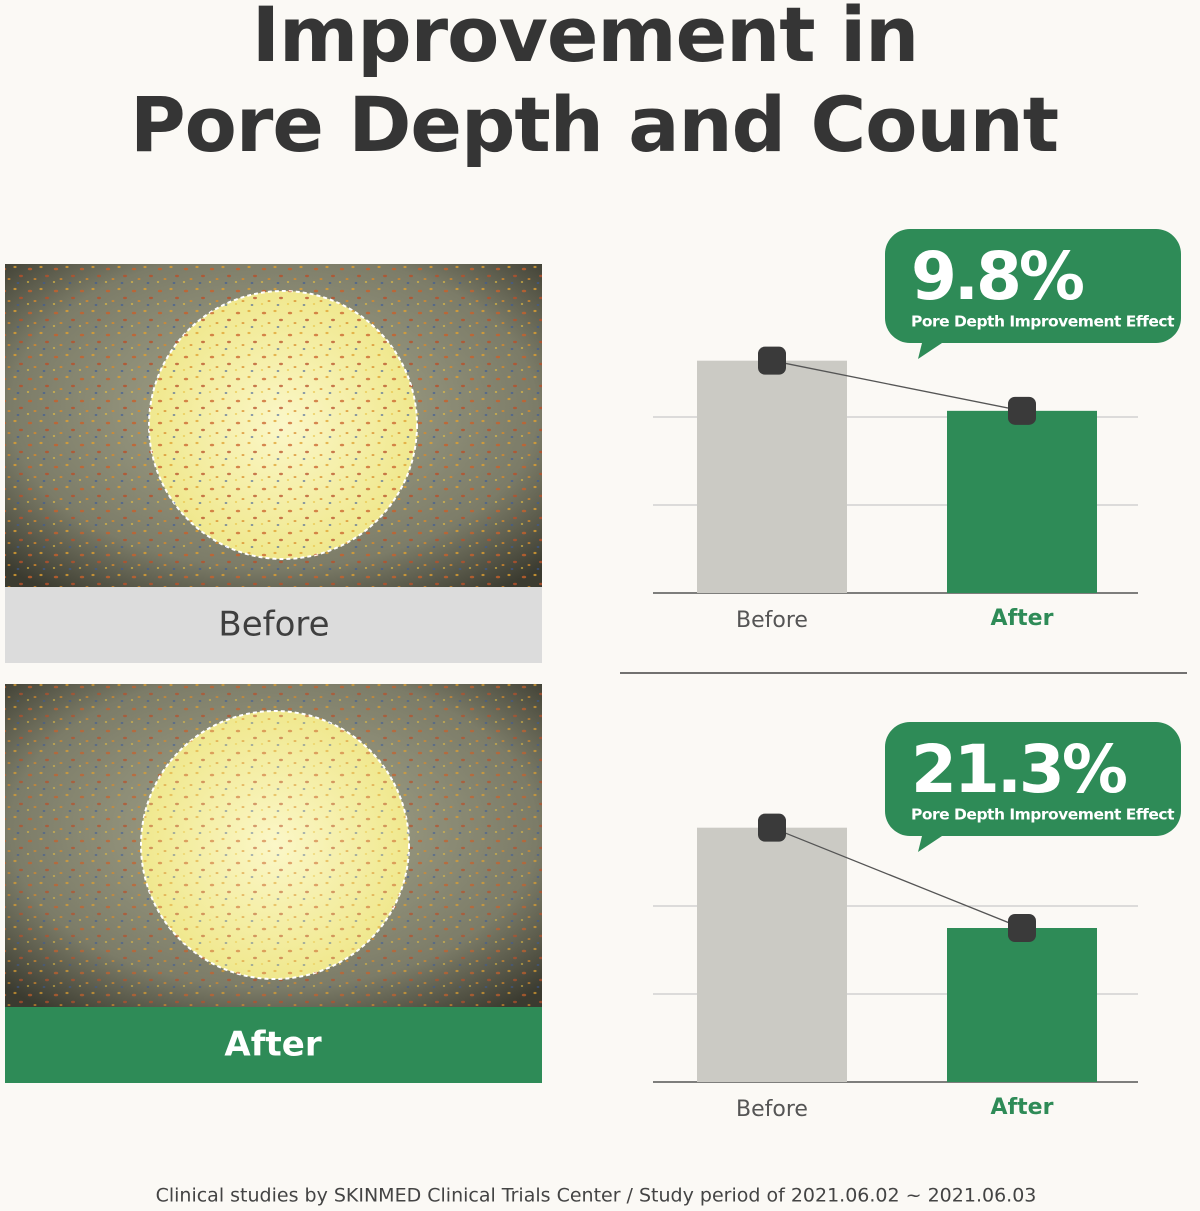  I want to click on panel-label: After, so click(272, 1045).